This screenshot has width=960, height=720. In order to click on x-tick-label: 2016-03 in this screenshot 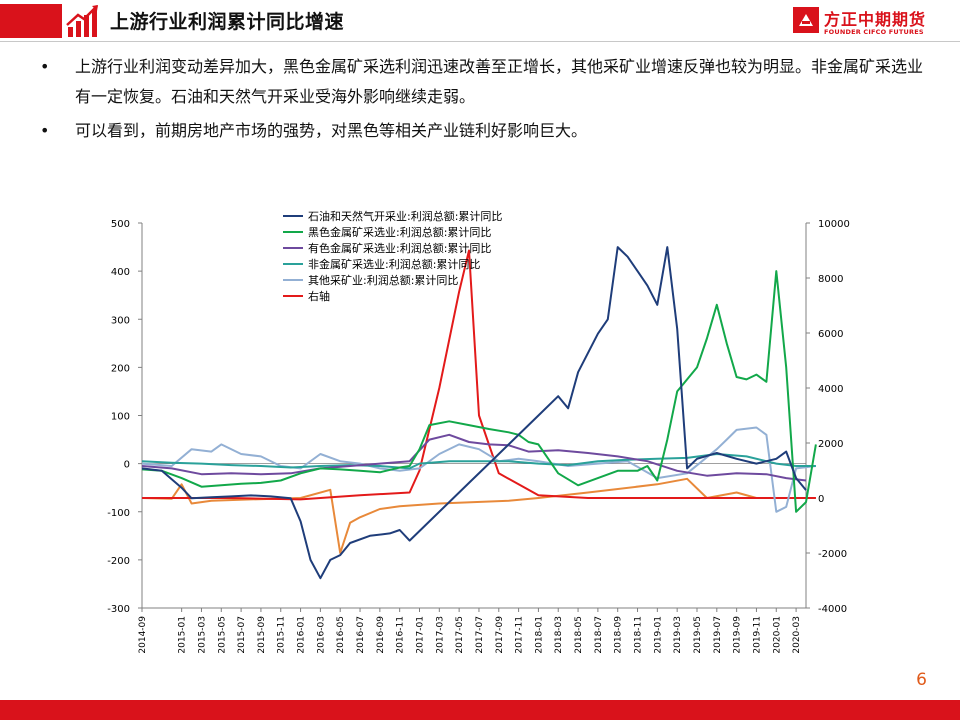, I will do `click(321, 635)`.